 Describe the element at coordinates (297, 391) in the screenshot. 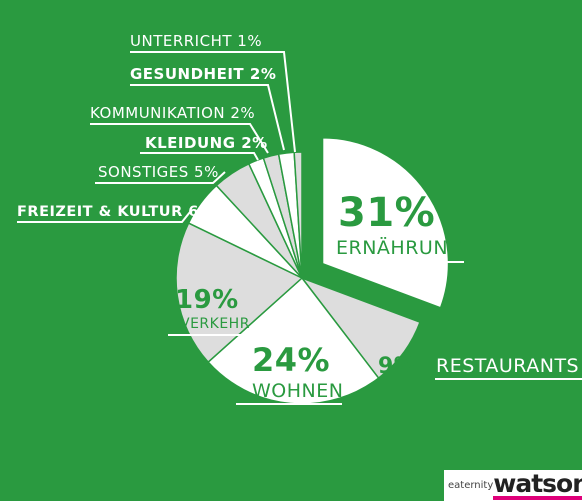

I see `label-wohnen-name: WOHNEN` at that location.